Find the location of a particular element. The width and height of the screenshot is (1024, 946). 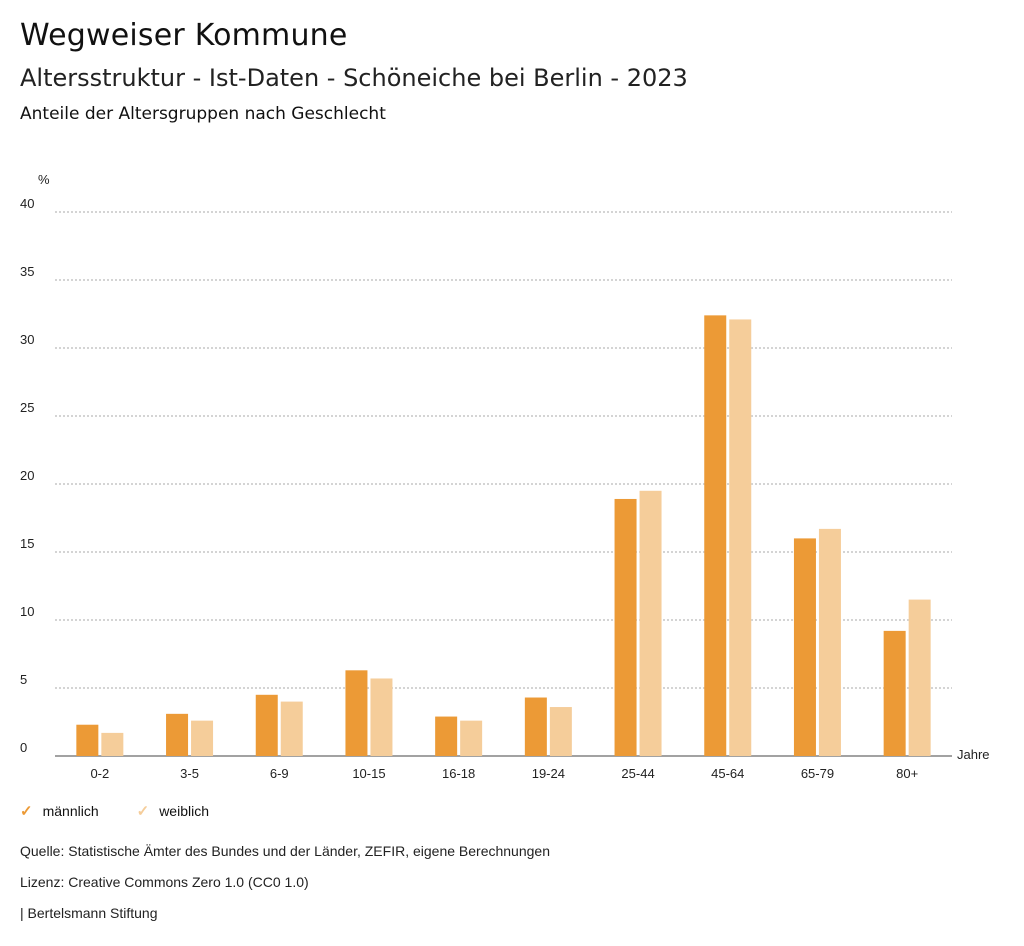

bar-männlich-80+ is located at coordinates (894, 693).